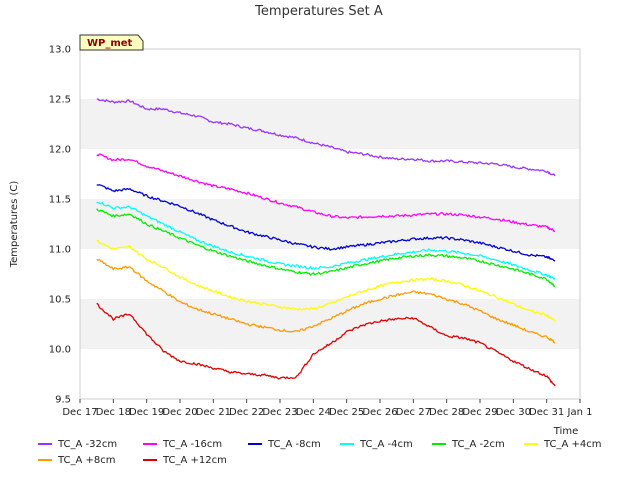 This screenshot has height=480, width=640. Describe the element at coordinates (213, 412) in the screenshot. I see `x-tick-label: Dec 21` at that location.